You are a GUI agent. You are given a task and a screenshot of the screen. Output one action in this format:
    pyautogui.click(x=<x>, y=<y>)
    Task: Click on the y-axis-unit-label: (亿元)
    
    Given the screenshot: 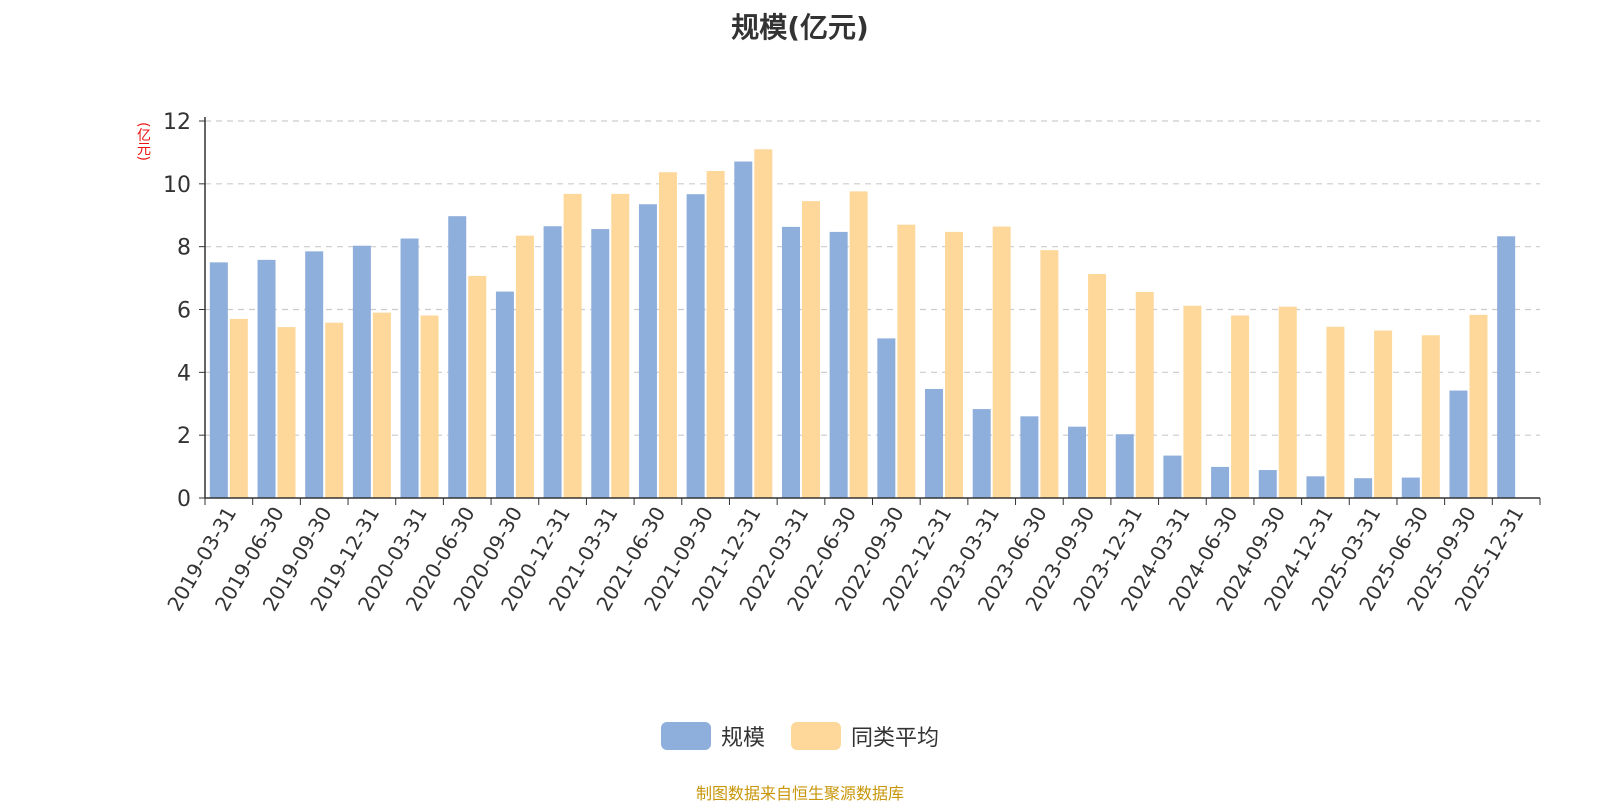 What is the action you would take?
    pyautogui.click(x=143, y=141)
    